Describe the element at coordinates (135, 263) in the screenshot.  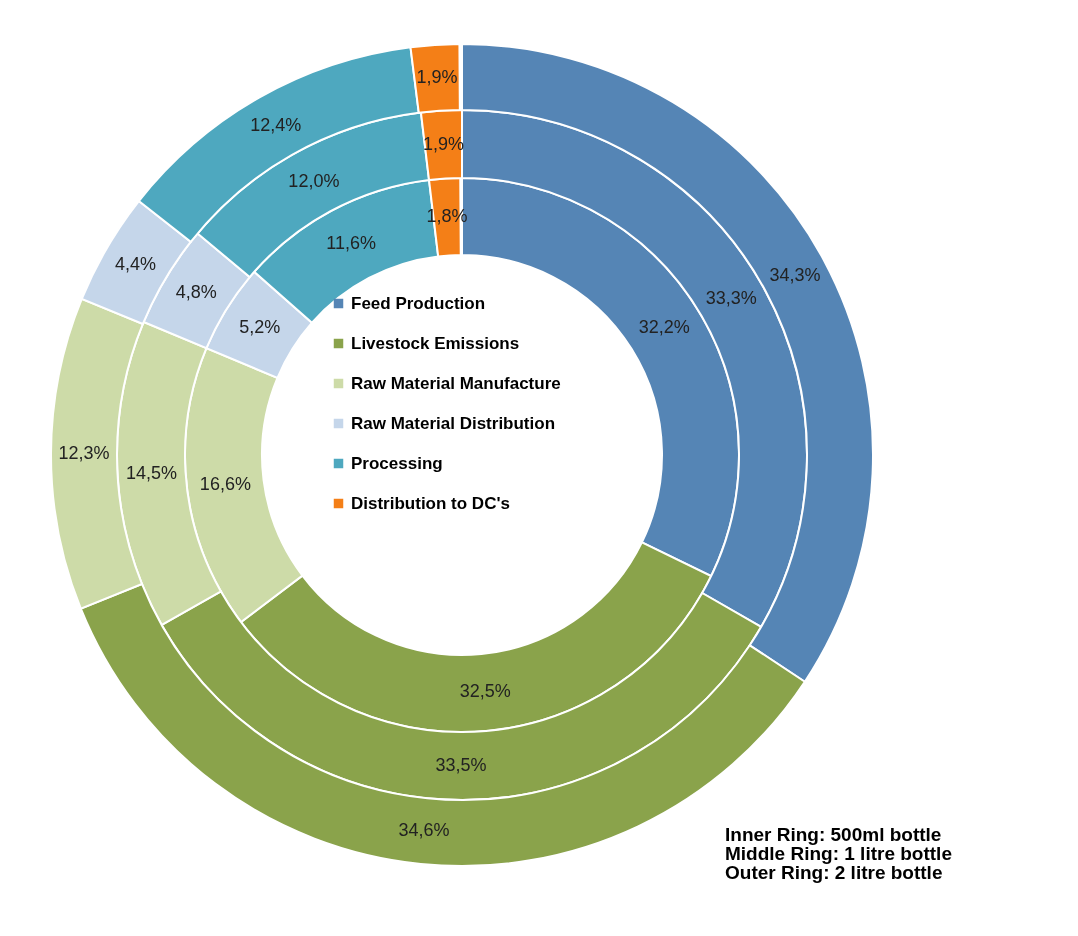
I see `data-label: 4,4%` at that location.